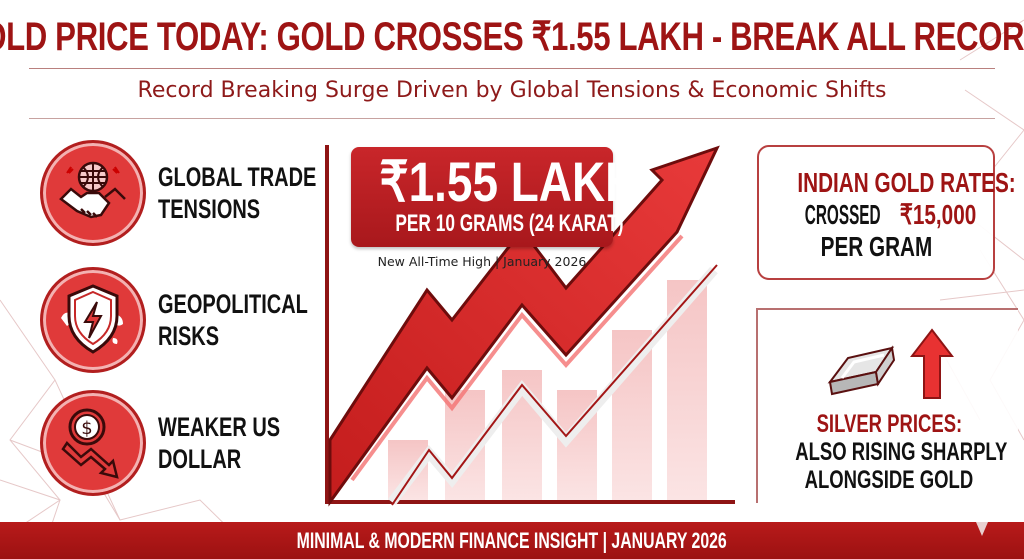  Describe the element at coordinates (876, 246) in the screenshot. I see `rates-unit: PER GRAM` at that location.